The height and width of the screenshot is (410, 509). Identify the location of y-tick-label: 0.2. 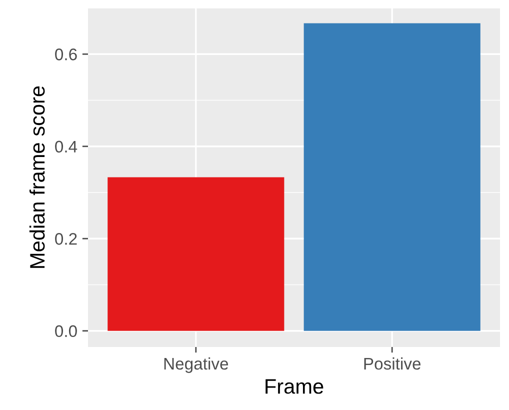
(66, 239).